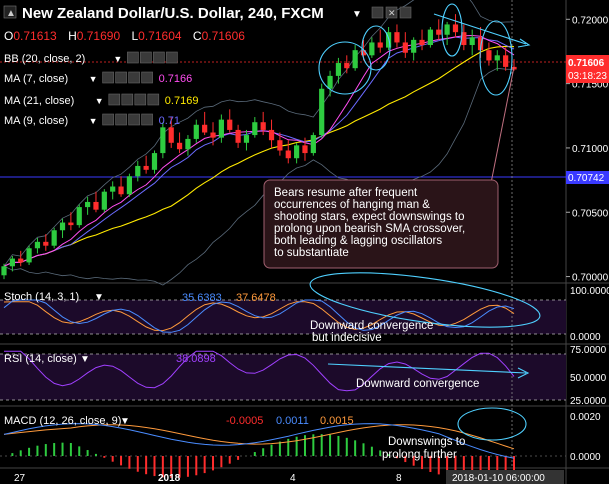  I want to click on indicator-value: 0.71, so click(169, 121).